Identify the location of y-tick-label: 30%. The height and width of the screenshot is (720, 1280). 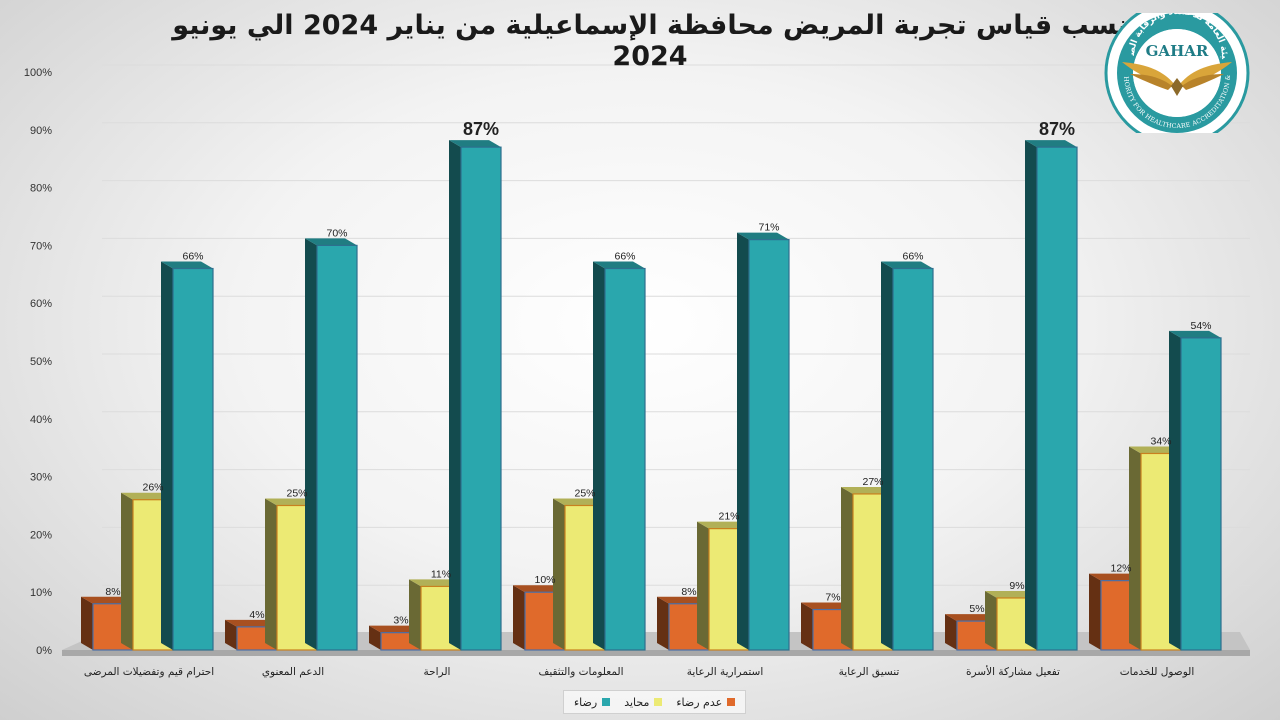
(41, 478).